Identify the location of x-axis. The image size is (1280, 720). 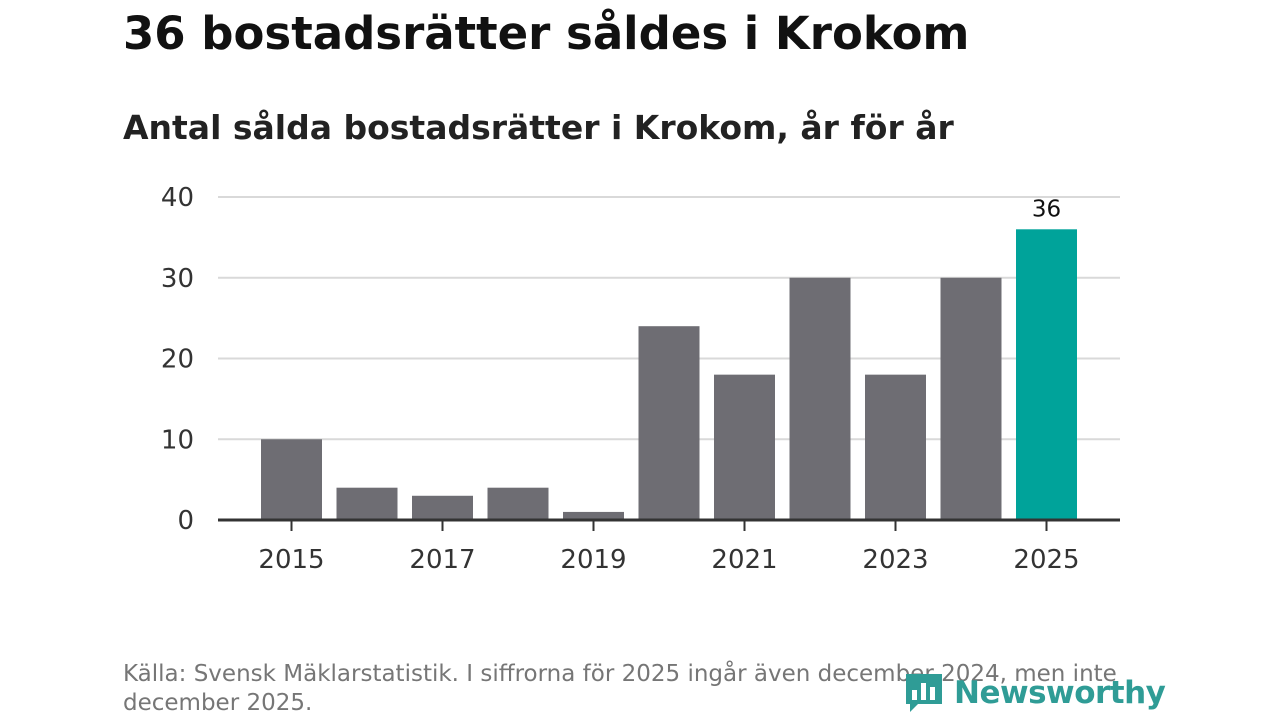
(669, 524).